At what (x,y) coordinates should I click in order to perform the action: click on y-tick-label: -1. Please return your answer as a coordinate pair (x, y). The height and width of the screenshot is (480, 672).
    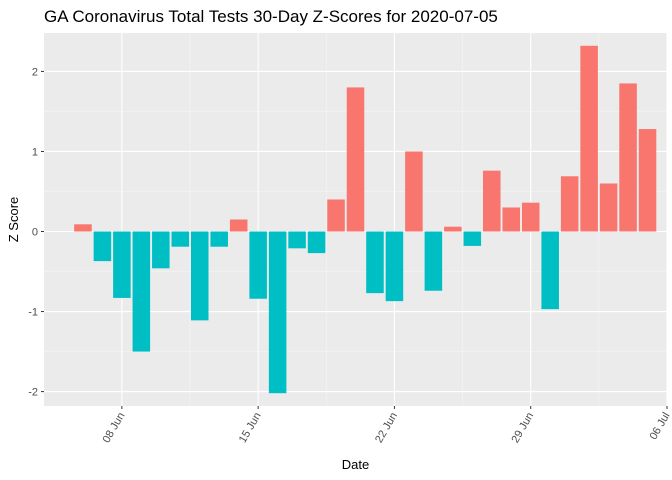
    Looking at the image, I should click on (33, 313).